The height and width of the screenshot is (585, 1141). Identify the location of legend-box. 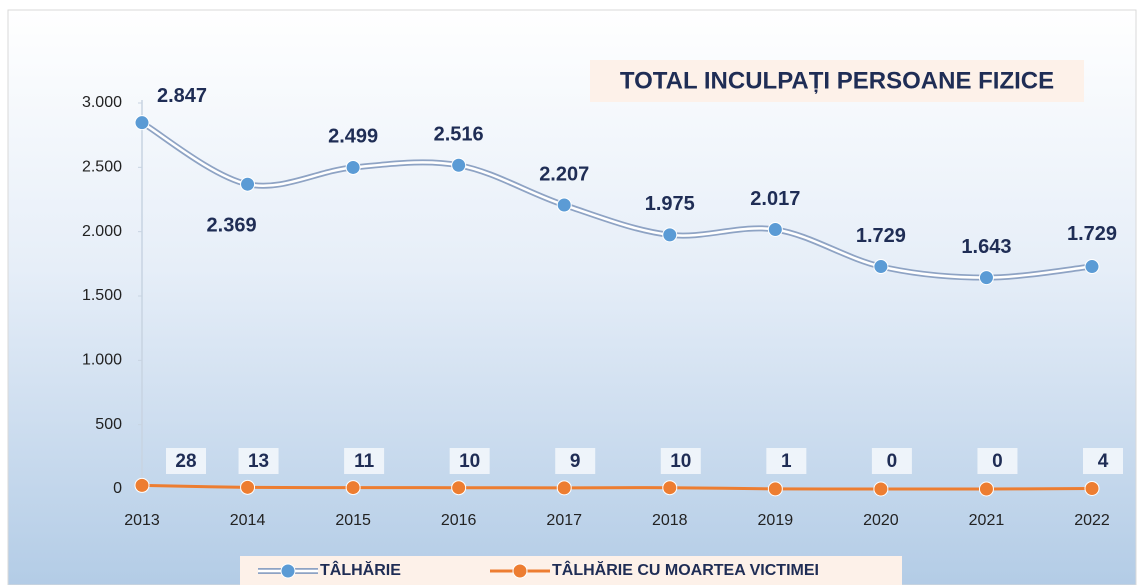
(571, 570).